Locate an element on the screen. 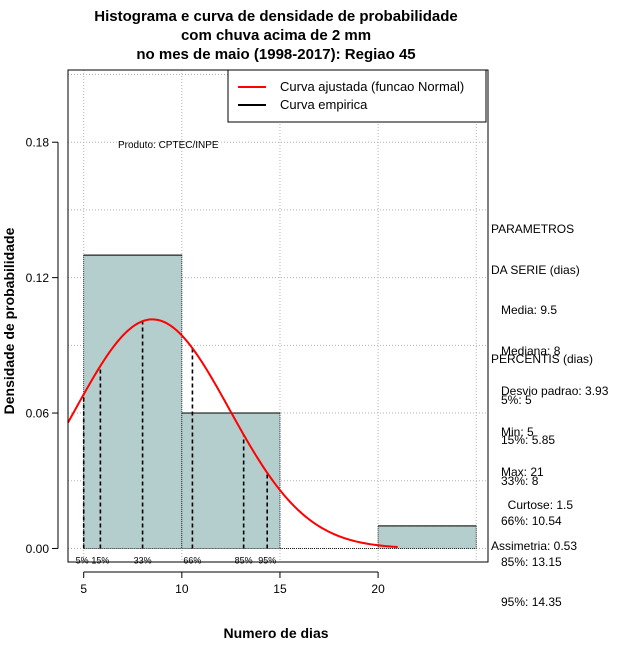 The width and height of the screenshot is (640, 660). title-line: com chuva acima de 2 mm is located at coordinates (276, 35).